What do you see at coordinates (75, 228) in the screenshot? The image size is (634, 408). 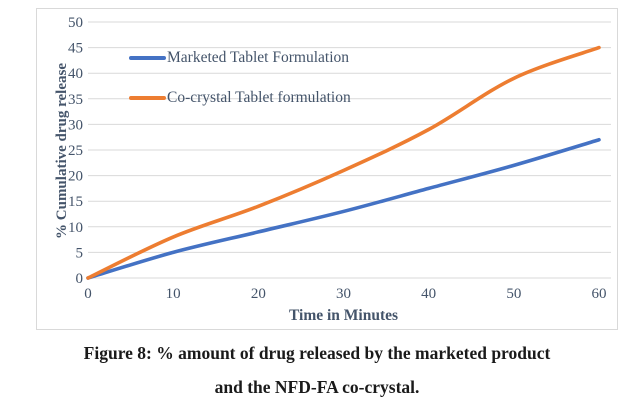 I see `y-tick-label: 10` at bounding box center [75, 228].